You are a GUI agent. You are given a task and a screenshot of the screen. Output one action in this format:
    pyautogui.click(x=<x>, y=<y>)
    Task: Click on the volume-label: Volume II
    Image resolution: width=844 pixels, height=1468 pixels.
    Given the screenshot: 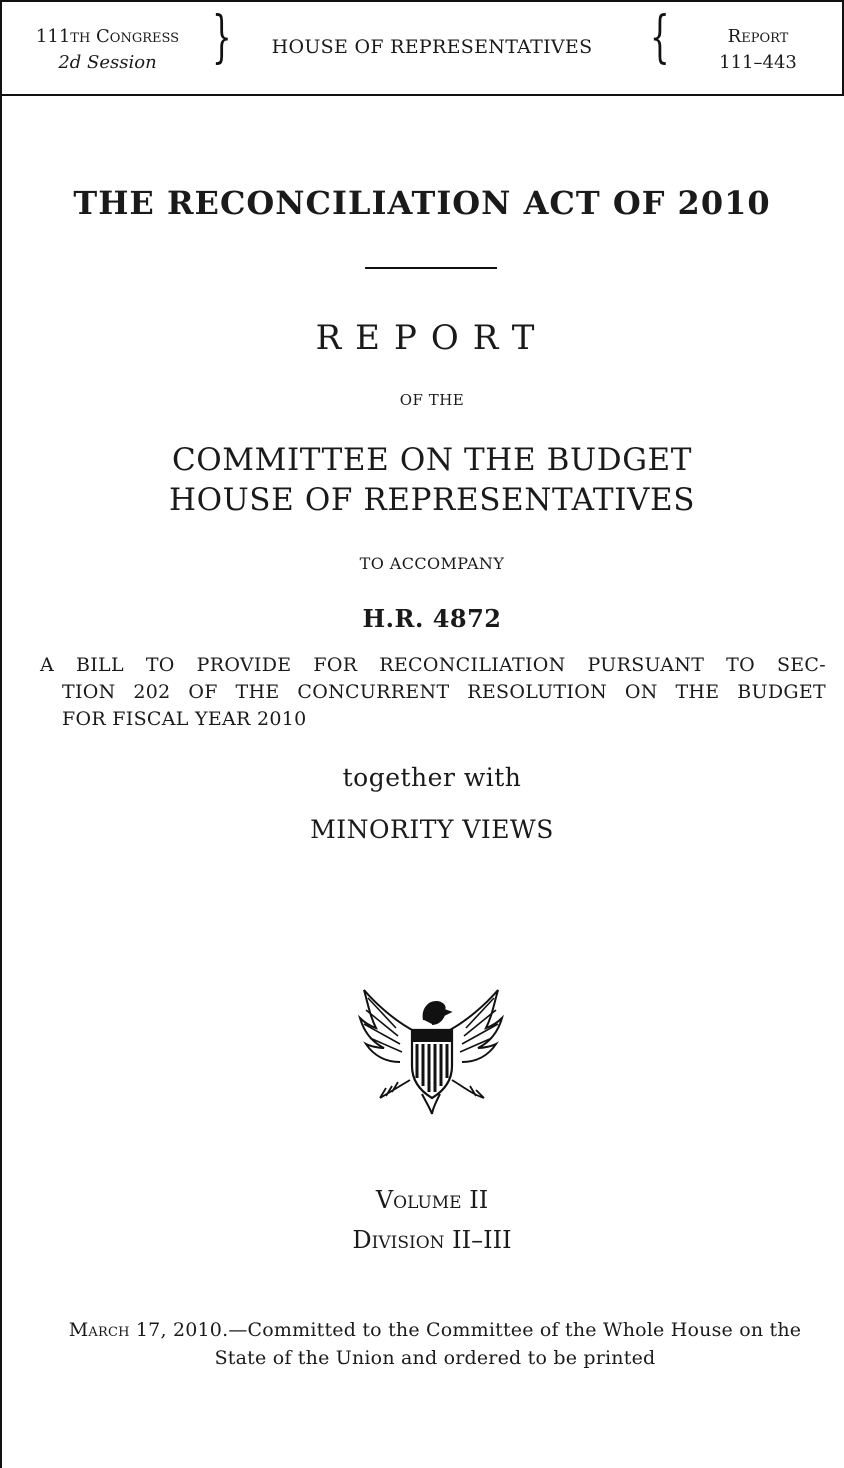 What is the action you would take?
    pyautogui.click(x=432, y=1200)
    